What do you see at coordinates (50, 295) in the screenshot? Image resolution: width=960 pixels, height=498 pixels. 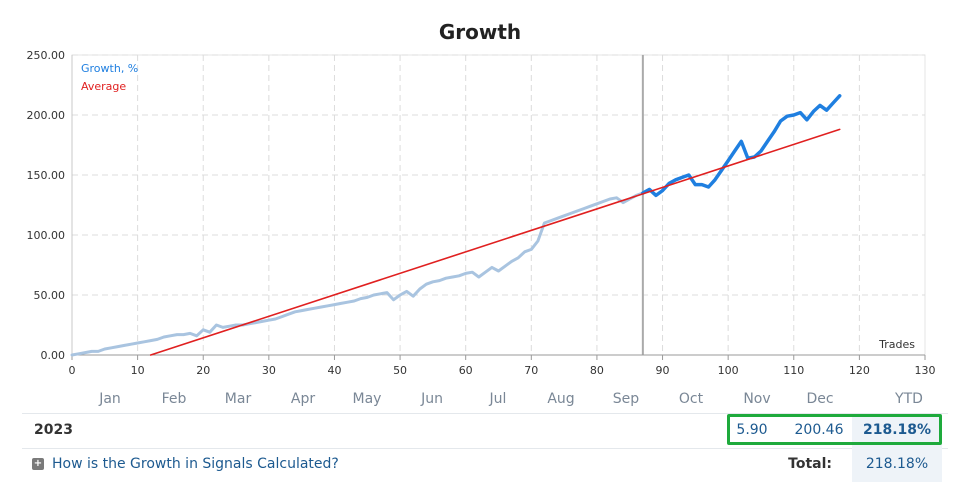 I see `y-tick-label: 50.00` at bounding box center [50, 295].